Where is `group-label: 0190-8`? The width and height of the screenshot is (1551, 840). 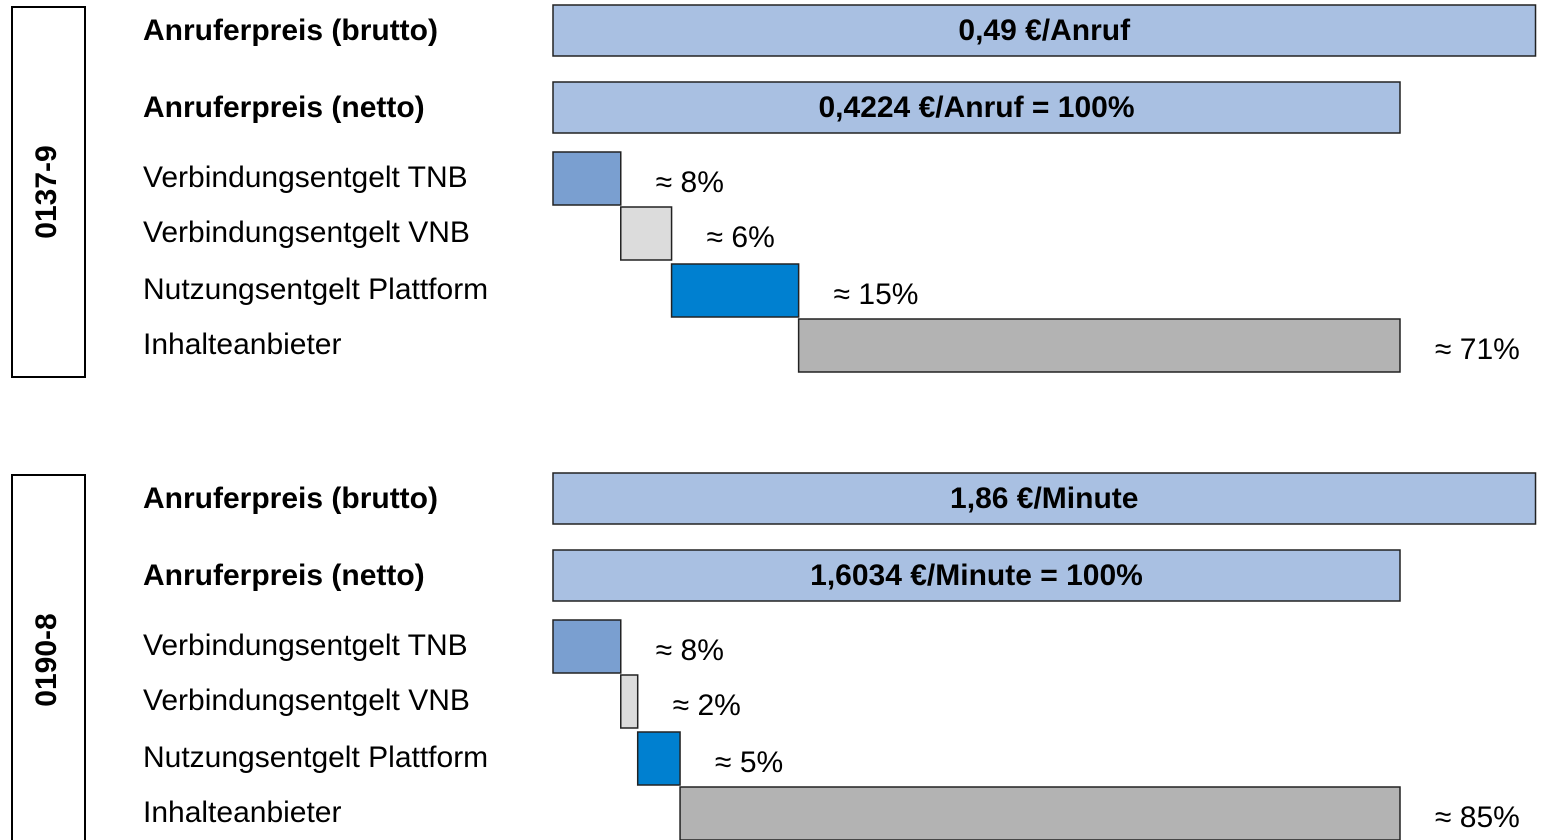
group-label: 0190-8 is located at coordinates (46, 659).